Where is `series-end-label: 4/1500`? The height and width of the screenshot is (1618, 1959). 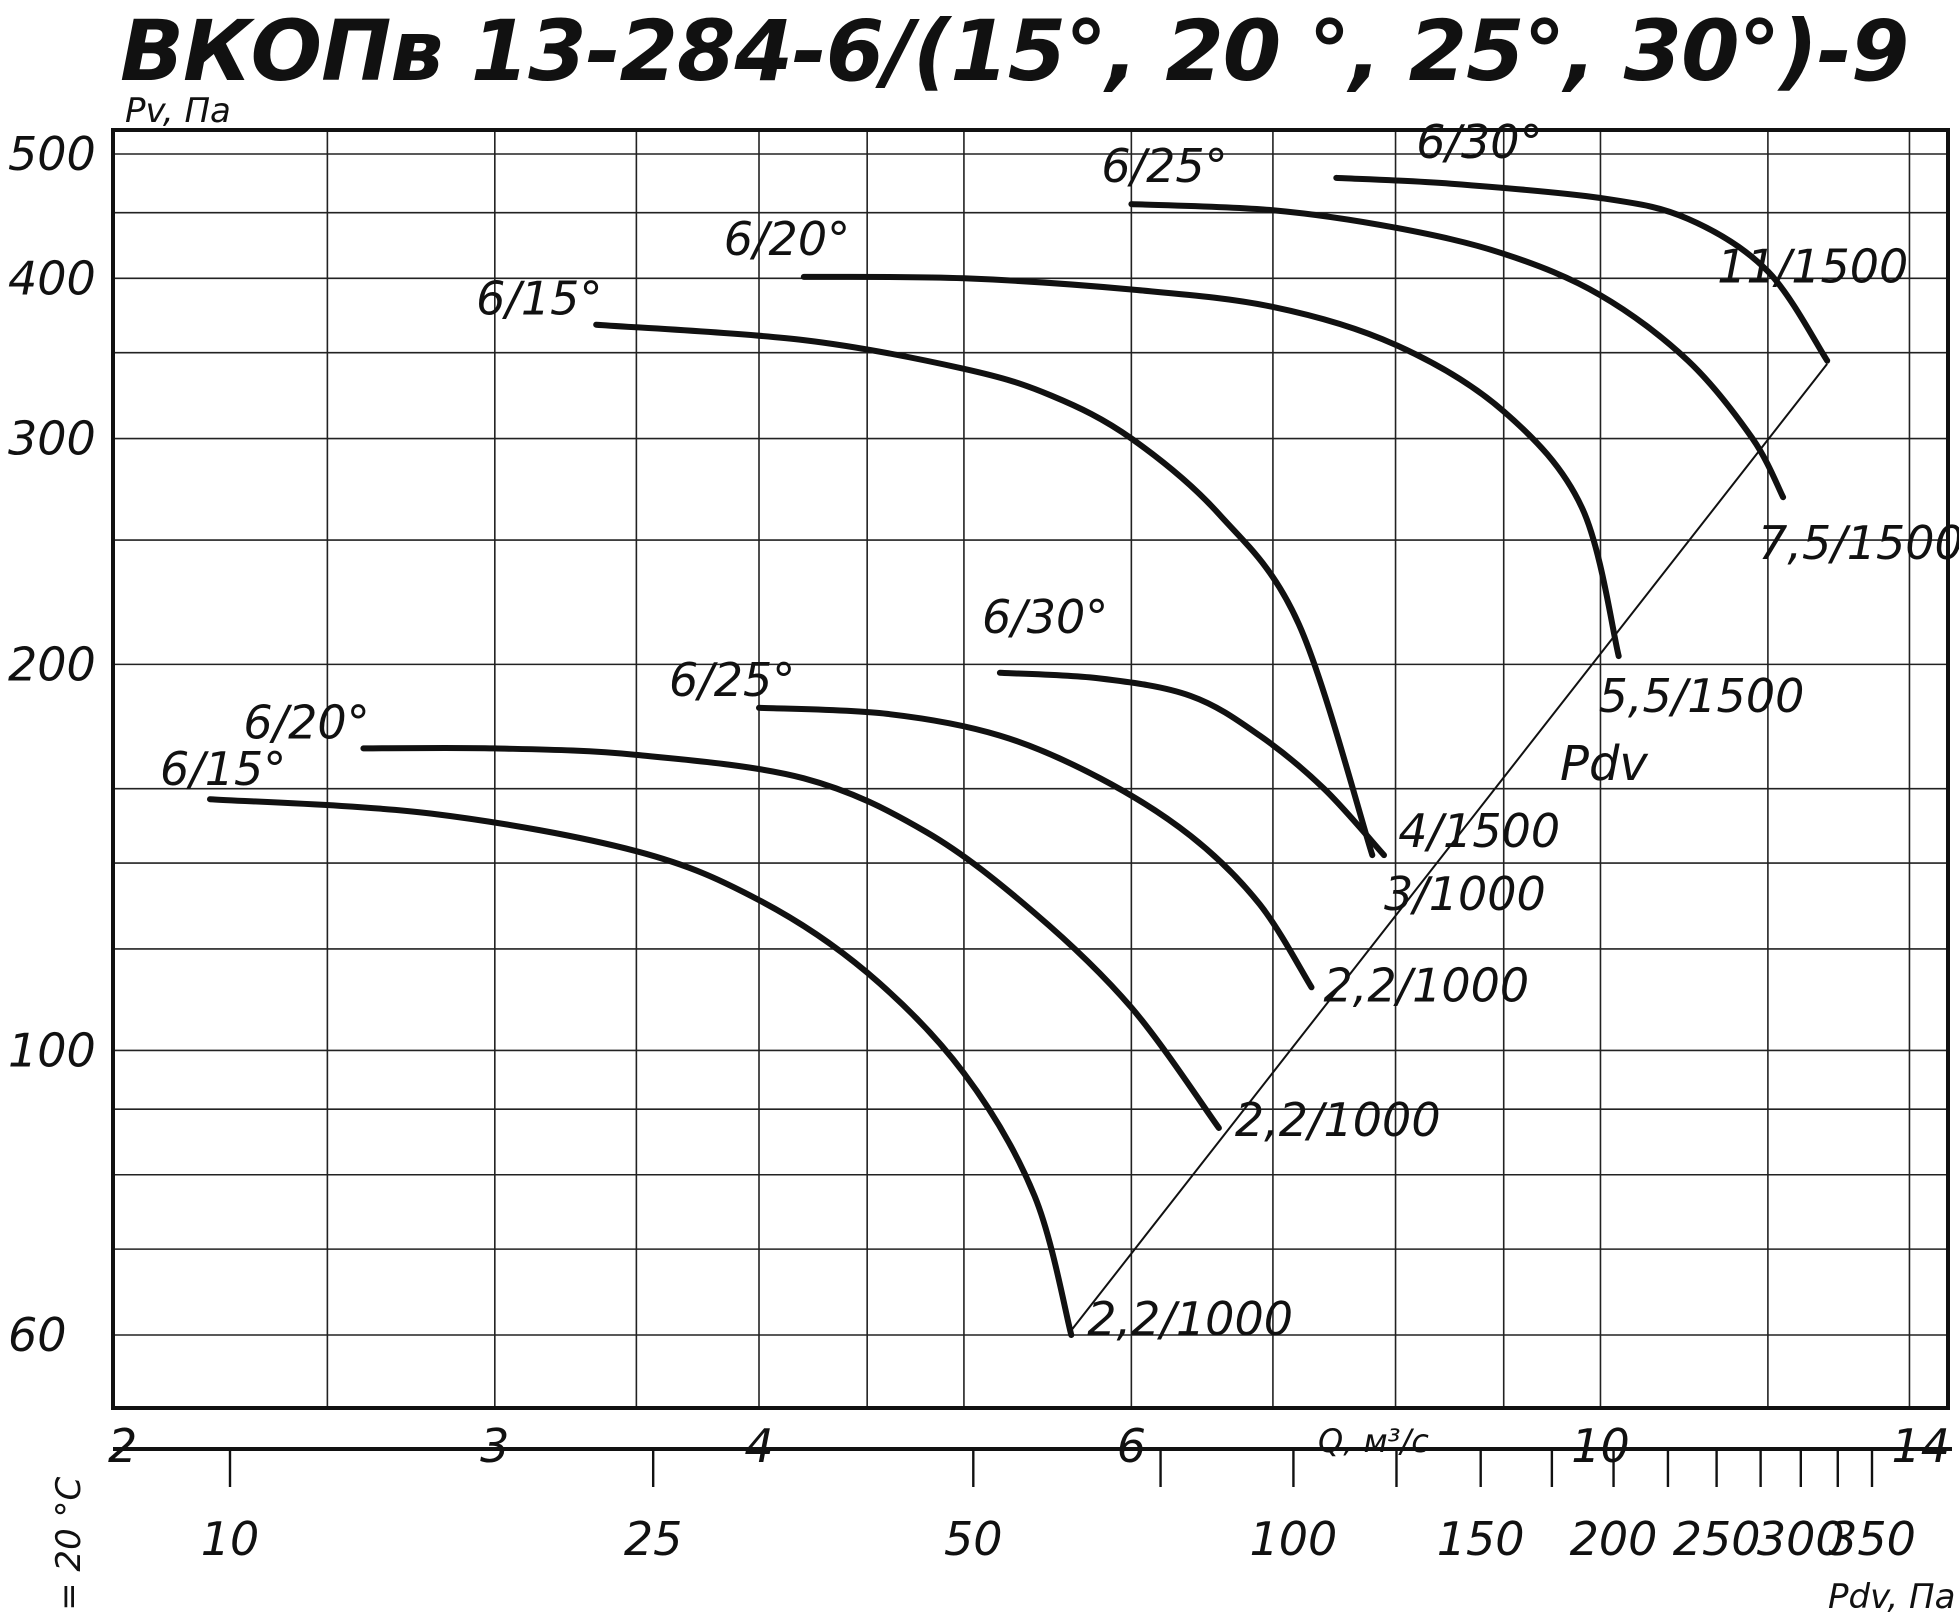 series-end-label: 4/1500 is located at coordinates (1479, 831).